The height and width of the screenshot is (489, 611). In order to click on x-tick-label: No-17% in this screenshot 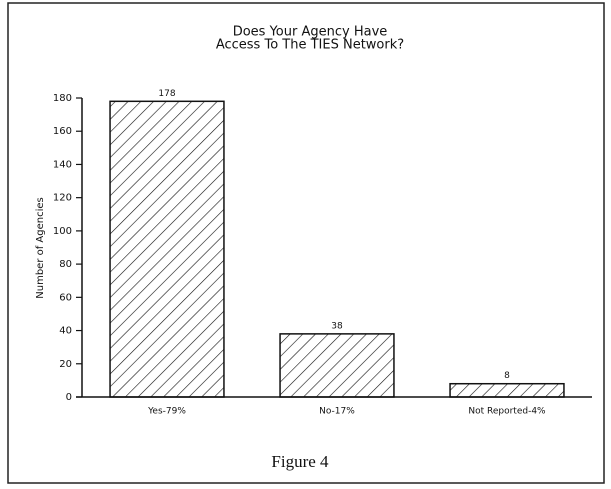, I will do `click(337, 412)`.